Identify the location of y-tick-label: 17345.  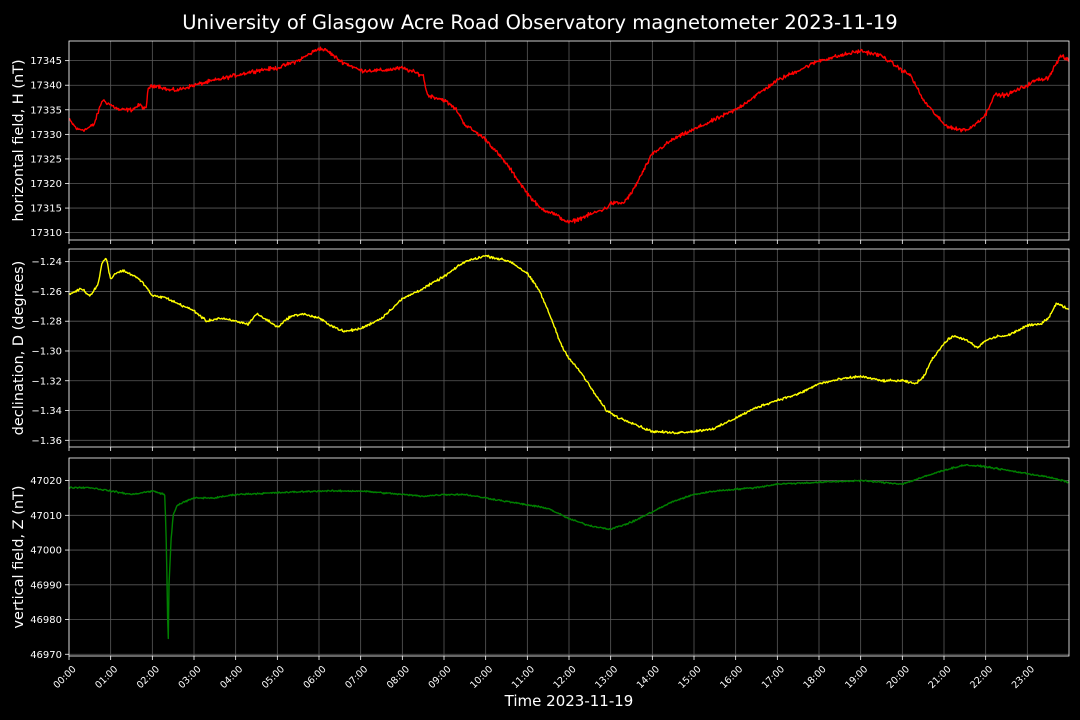
(46, 61).